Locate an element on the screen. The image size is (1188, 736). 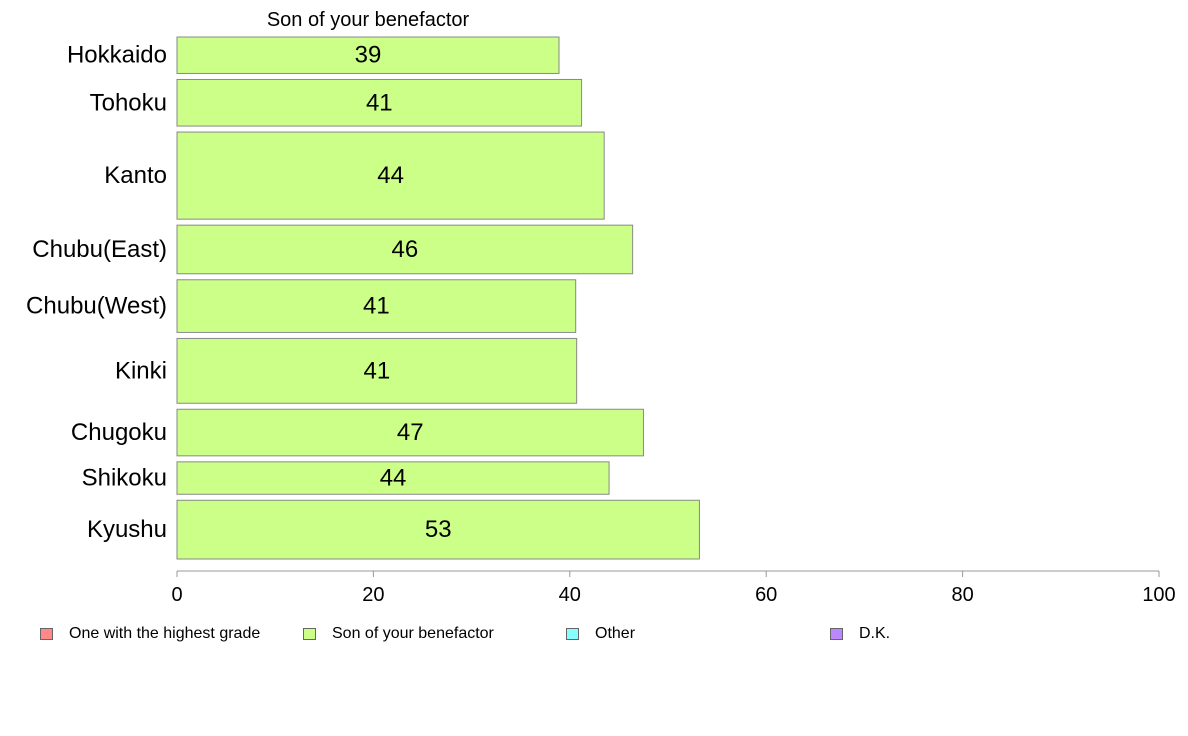
legend-swatch-son-of-benefactor is located at coordinates (309, 634).